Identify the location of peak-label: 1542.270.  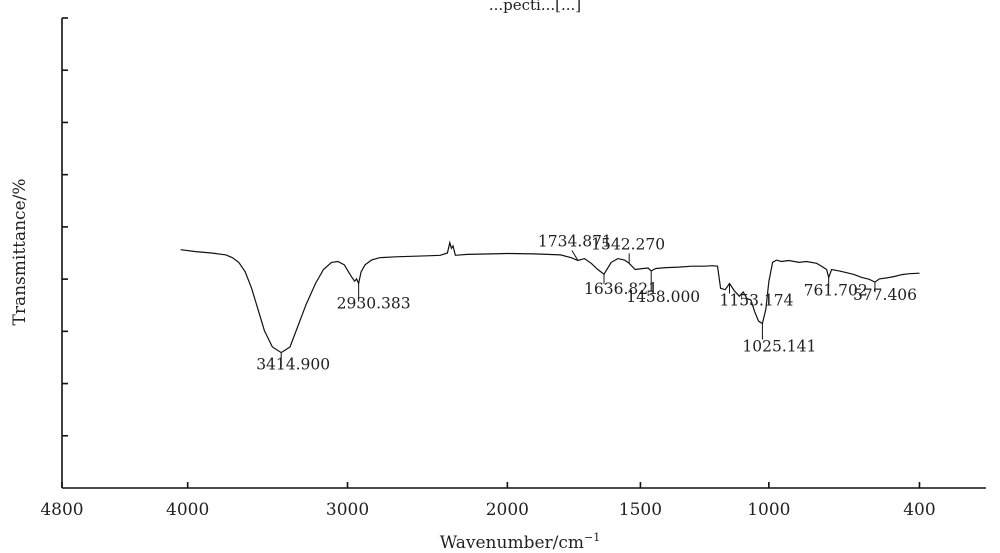
(628, 244).